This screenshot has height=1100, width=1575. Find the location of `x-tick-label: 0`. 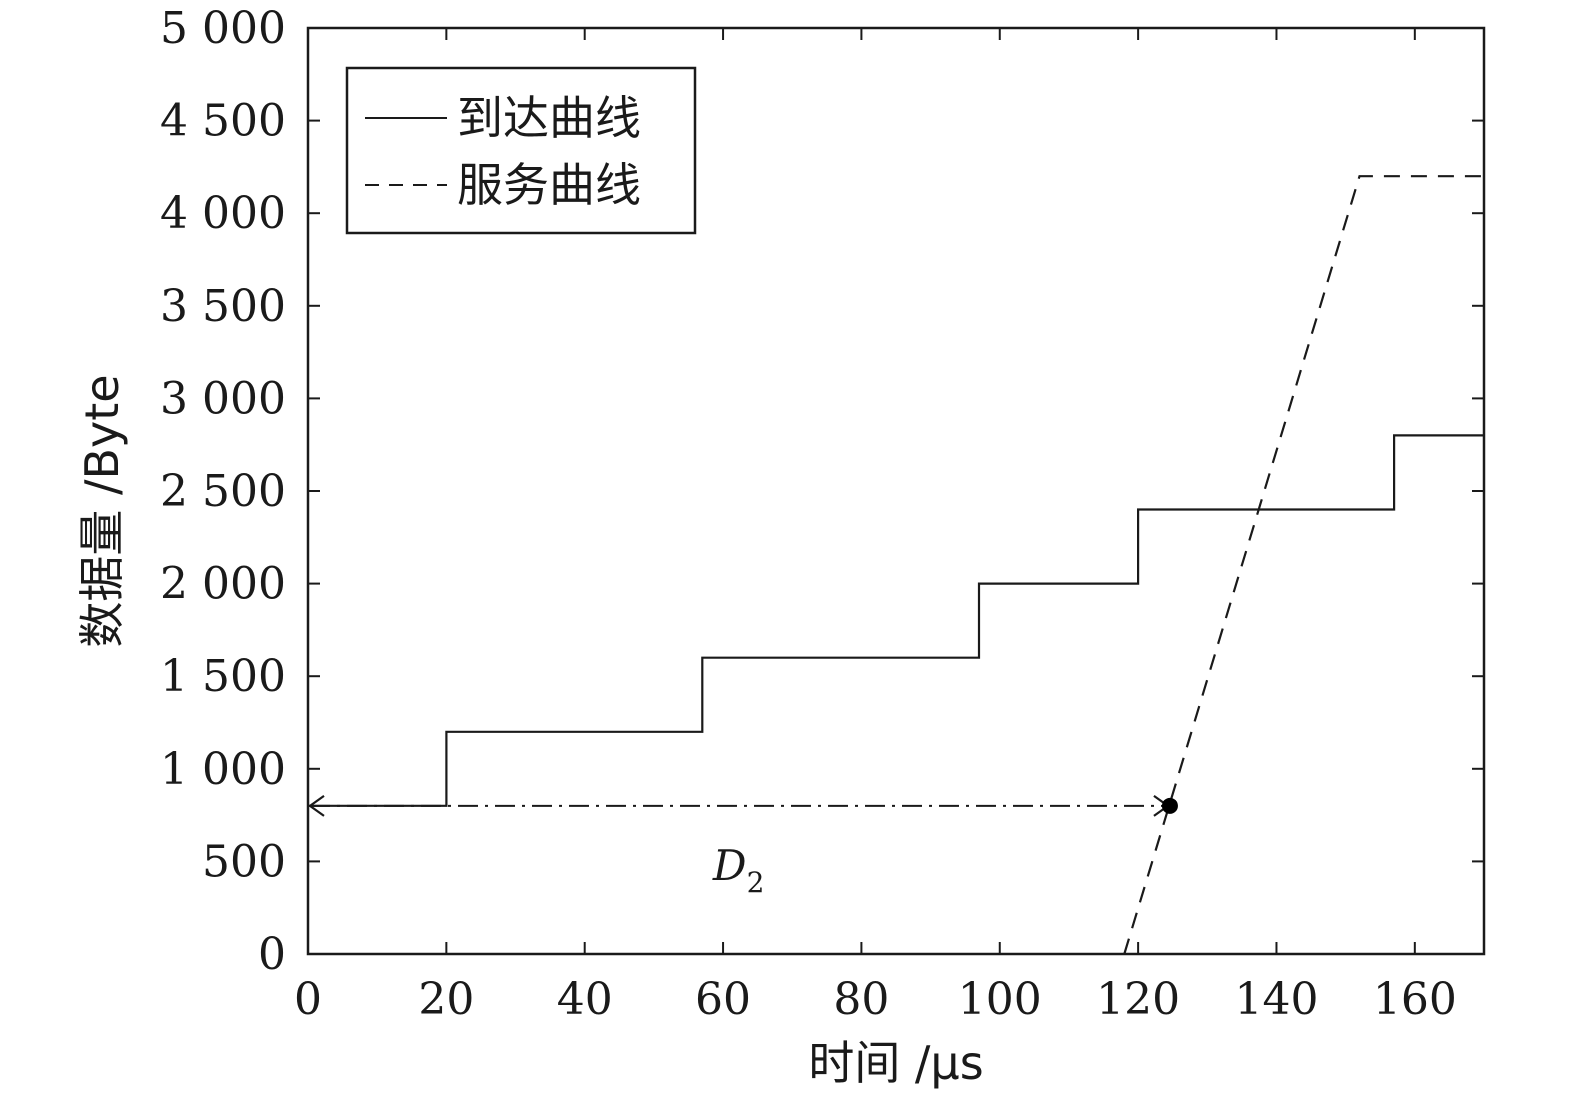

x-tick-label: 0 is located at coordinates (308, 999).